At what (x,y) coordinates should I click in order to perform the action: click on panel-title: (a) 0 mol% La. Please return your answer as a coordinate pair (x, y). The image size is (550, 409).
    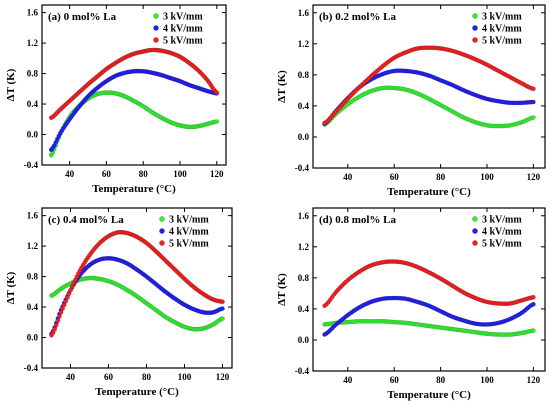
    Looking at the image, I should click on (82, 17).